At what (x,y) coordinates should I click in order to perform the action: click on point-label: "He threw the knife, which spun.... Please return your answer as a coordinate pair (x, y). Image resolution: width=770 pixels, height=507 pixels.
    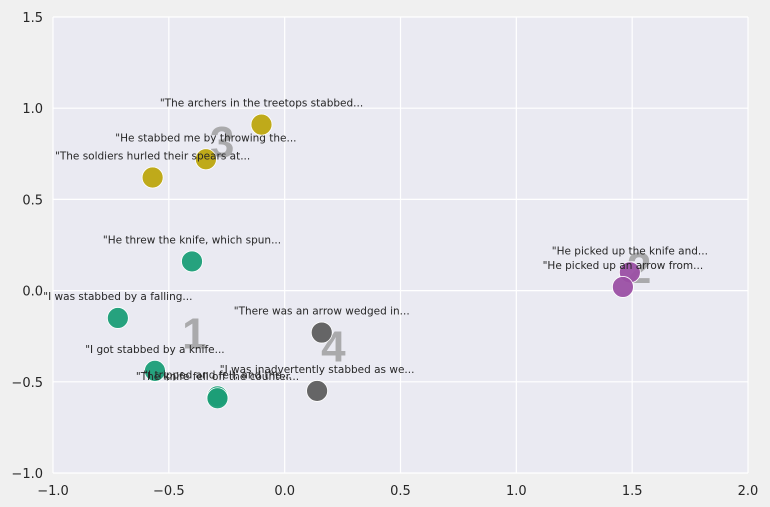
    Looking at the image, I should click on (192, 240).